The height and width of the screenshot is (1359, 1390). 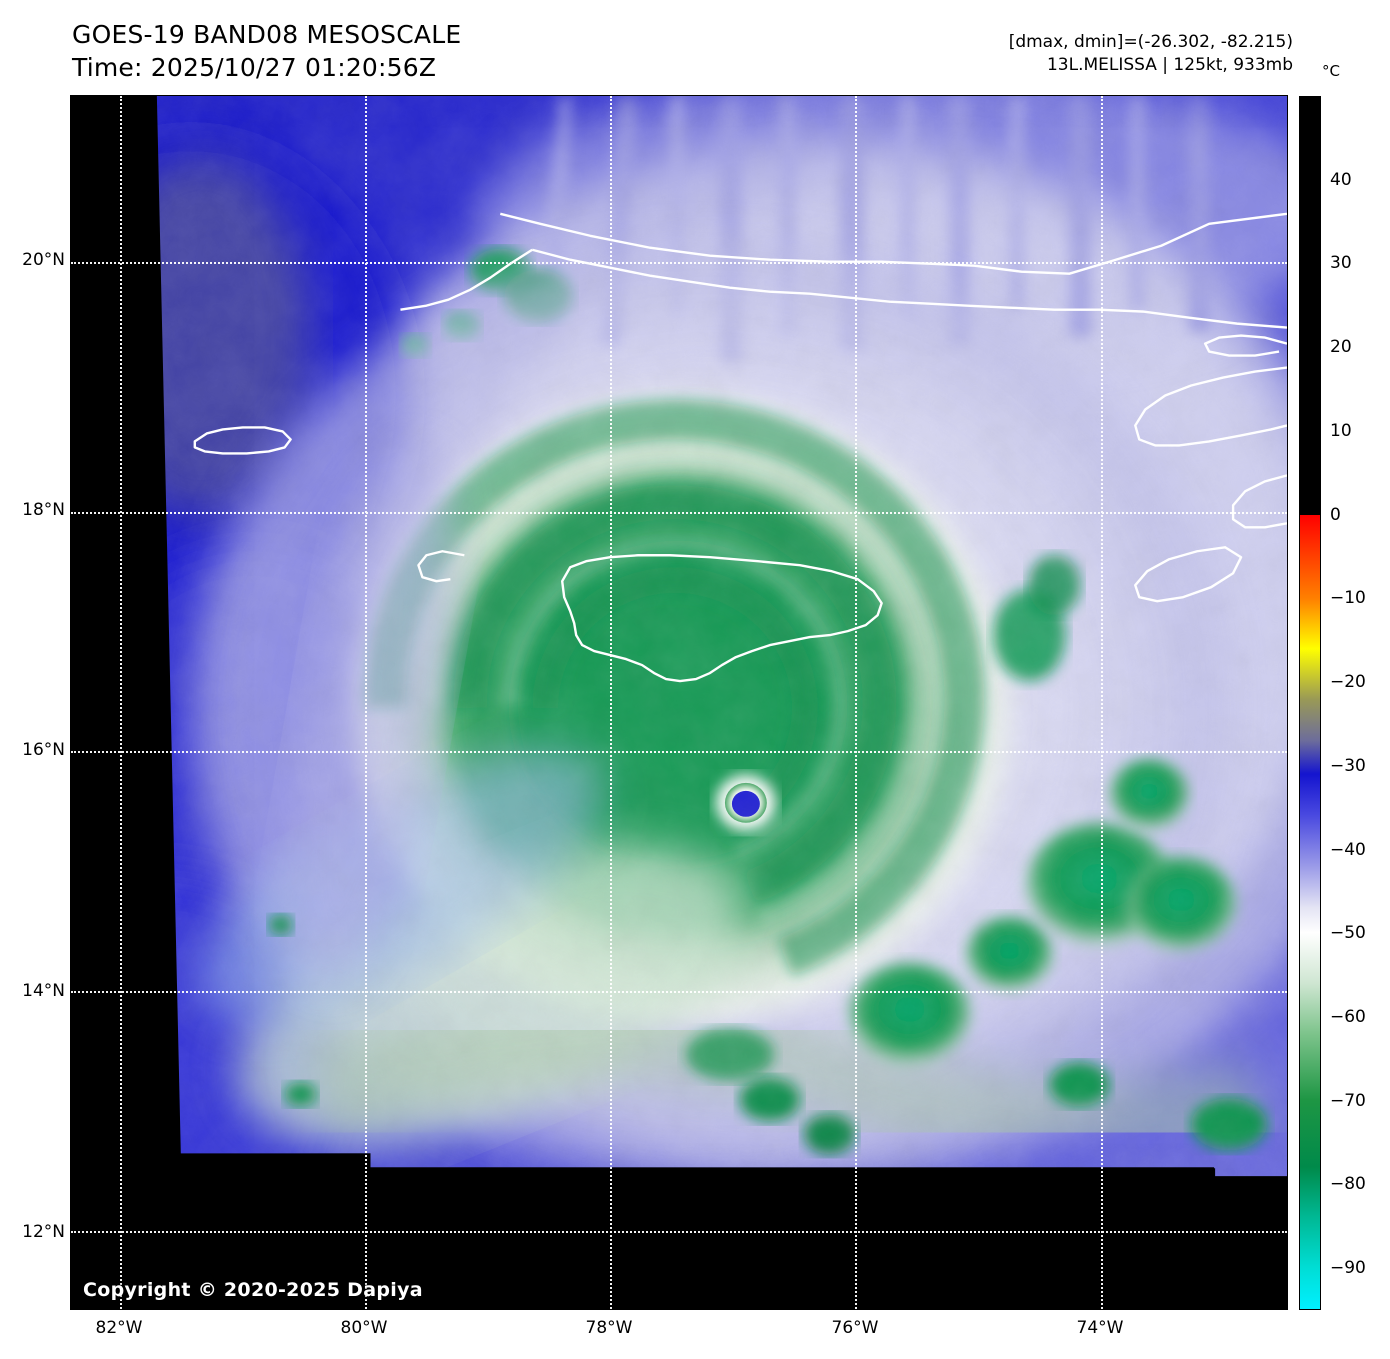 I want to click on xtick-label: 76°W, so click(x=855, y=1328).